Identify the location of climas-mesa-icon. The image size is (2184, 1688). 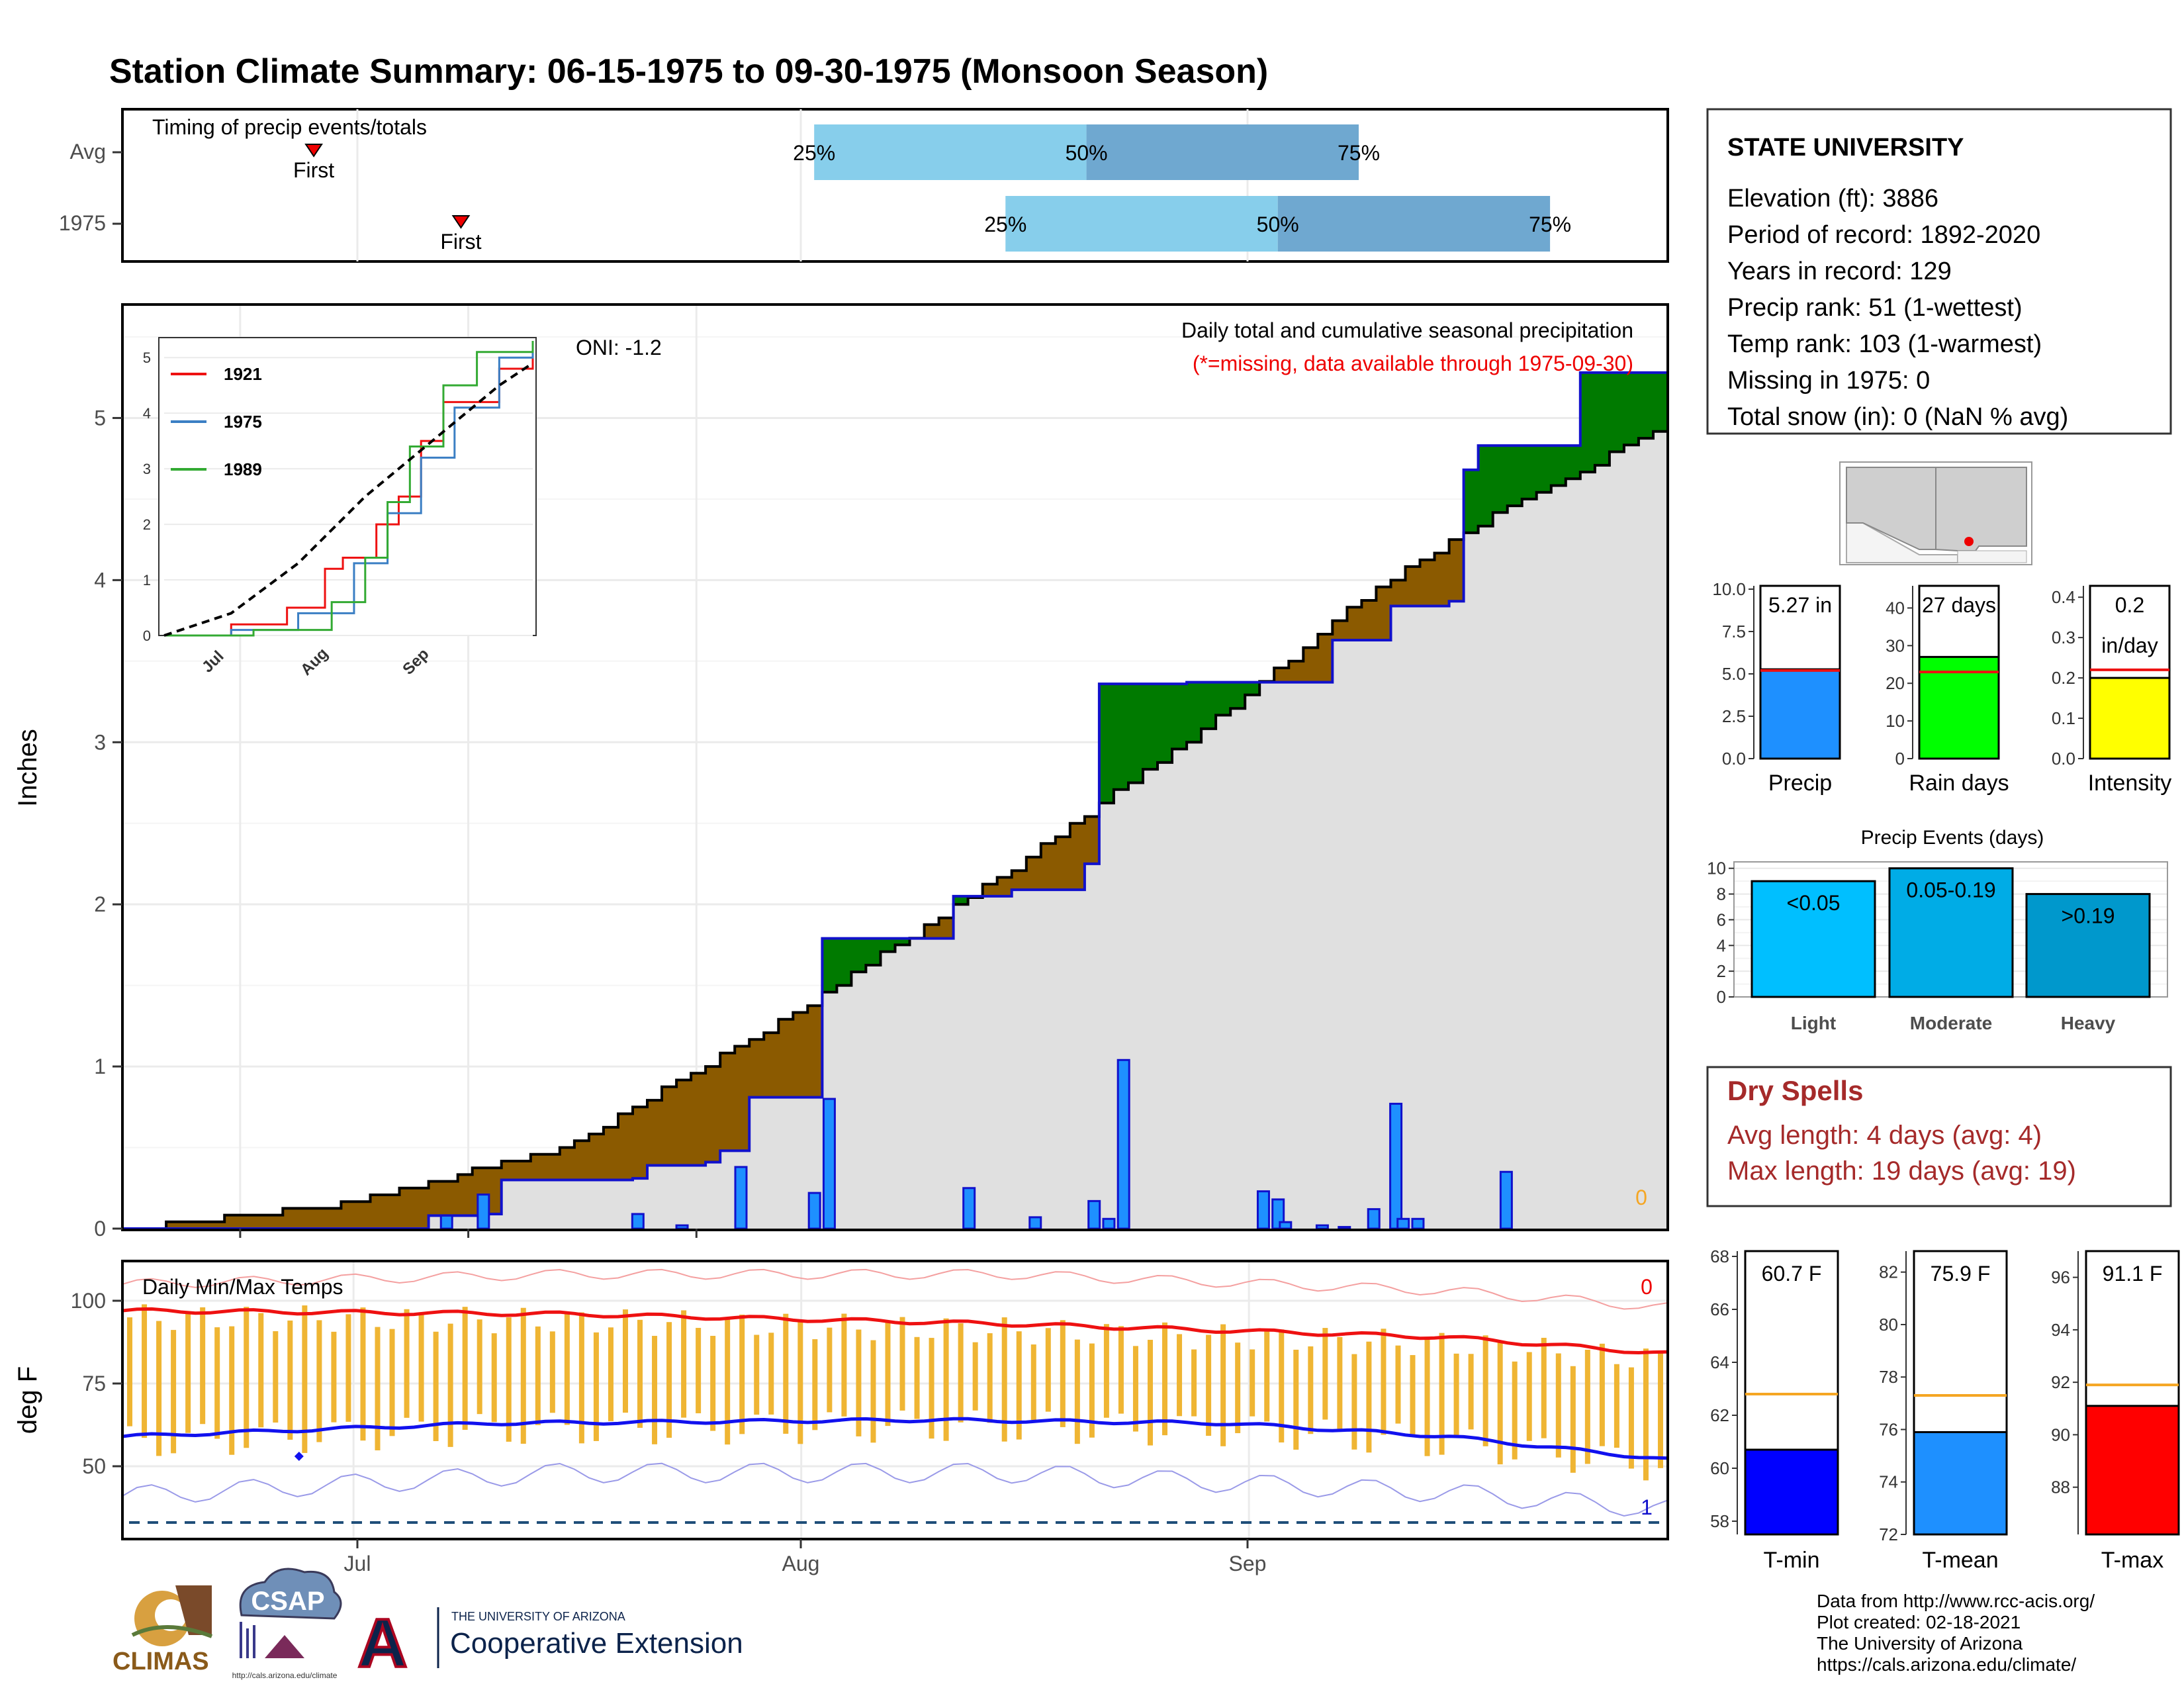
(193, 1610).